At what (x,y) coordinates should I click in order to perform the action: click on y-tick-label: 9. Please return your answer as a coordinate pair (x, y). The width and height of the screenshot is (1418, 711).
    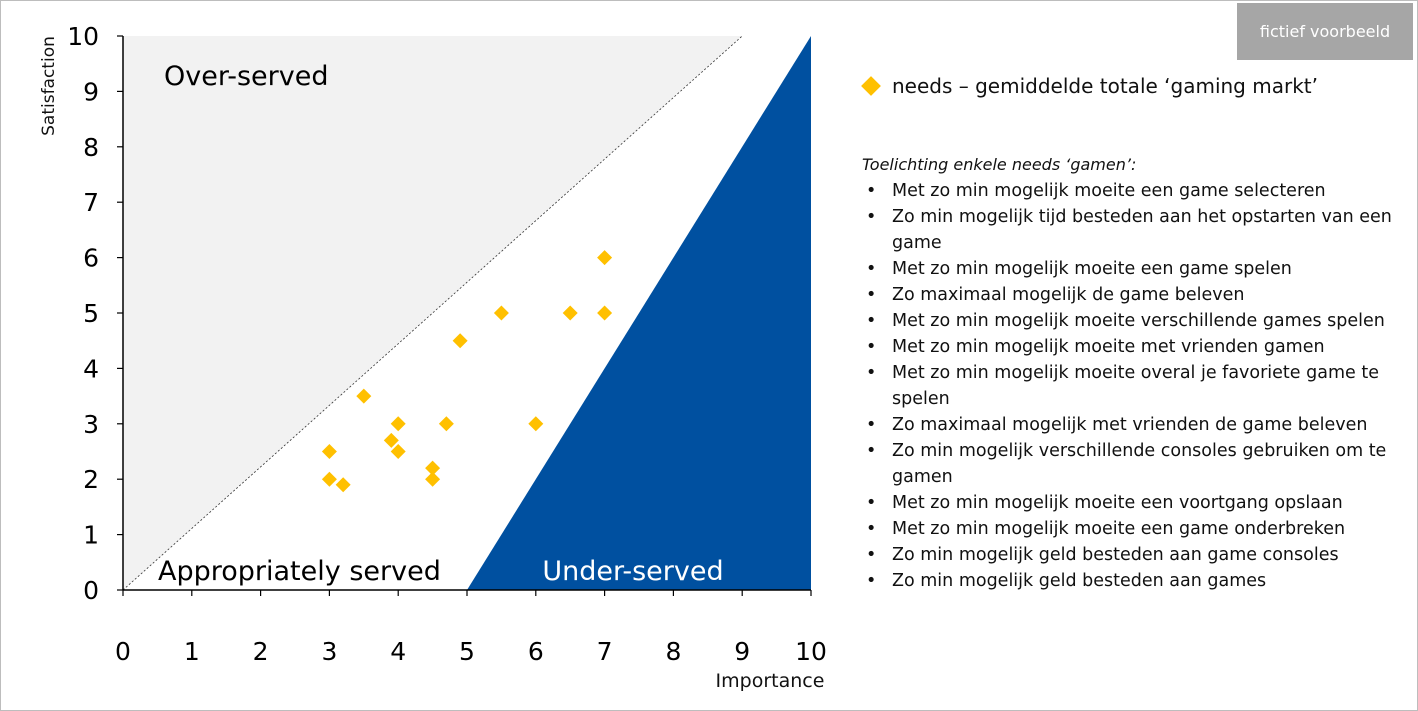
    Looking at the image, I should click on (91, 91).